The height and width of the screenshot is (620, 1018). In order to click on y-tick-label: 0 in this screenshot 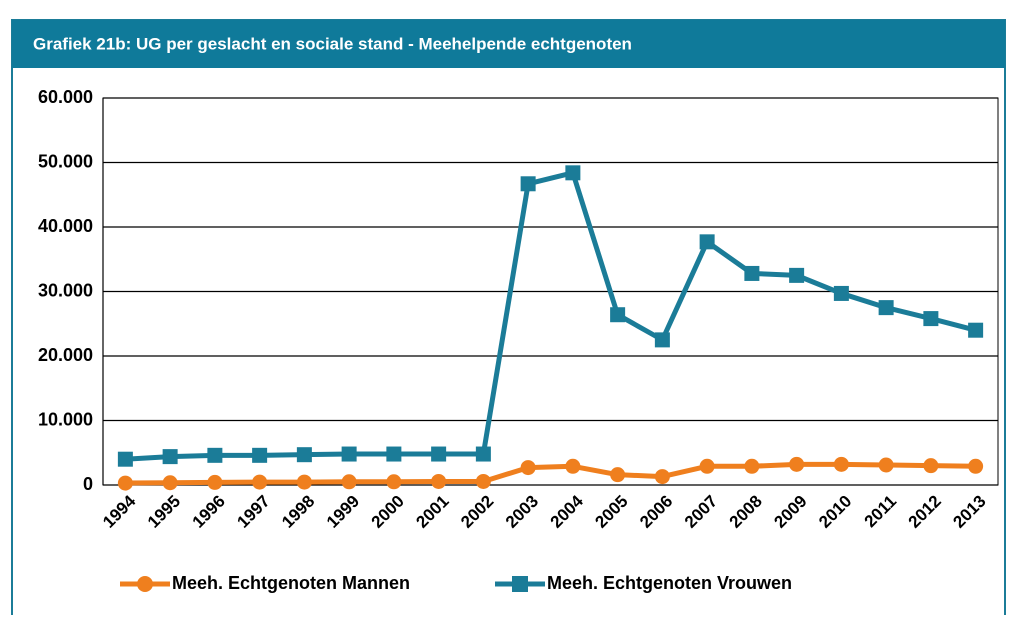, I will do `click(88, 484)`.